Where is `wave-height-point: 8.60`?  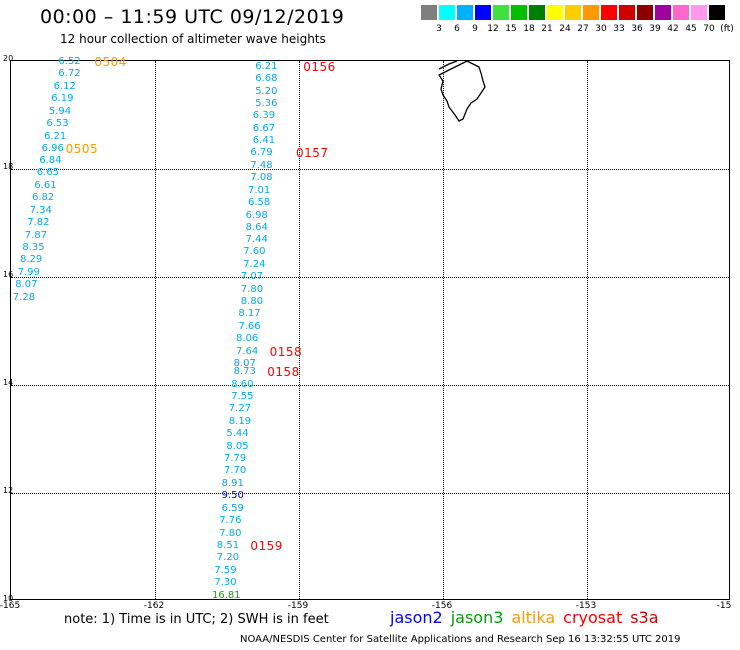 wave-height-point: 8.60 is located at coordinates (242, 384).